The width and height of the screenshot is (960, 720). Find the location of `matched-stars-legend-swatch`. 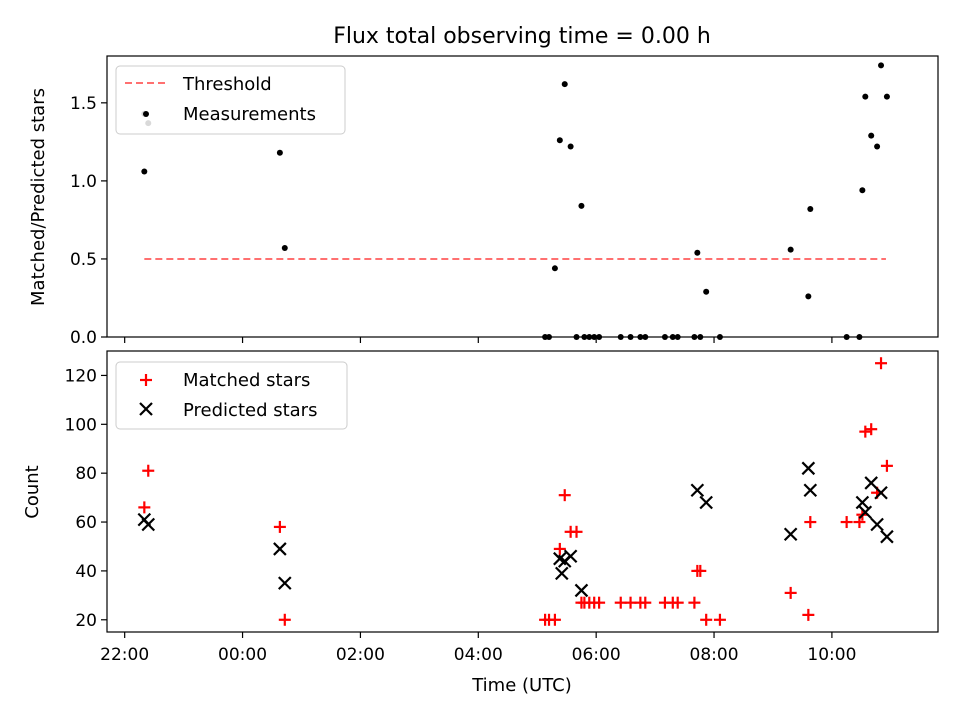

matched-stars-legend-swatch is located at coordinates (146, 380).